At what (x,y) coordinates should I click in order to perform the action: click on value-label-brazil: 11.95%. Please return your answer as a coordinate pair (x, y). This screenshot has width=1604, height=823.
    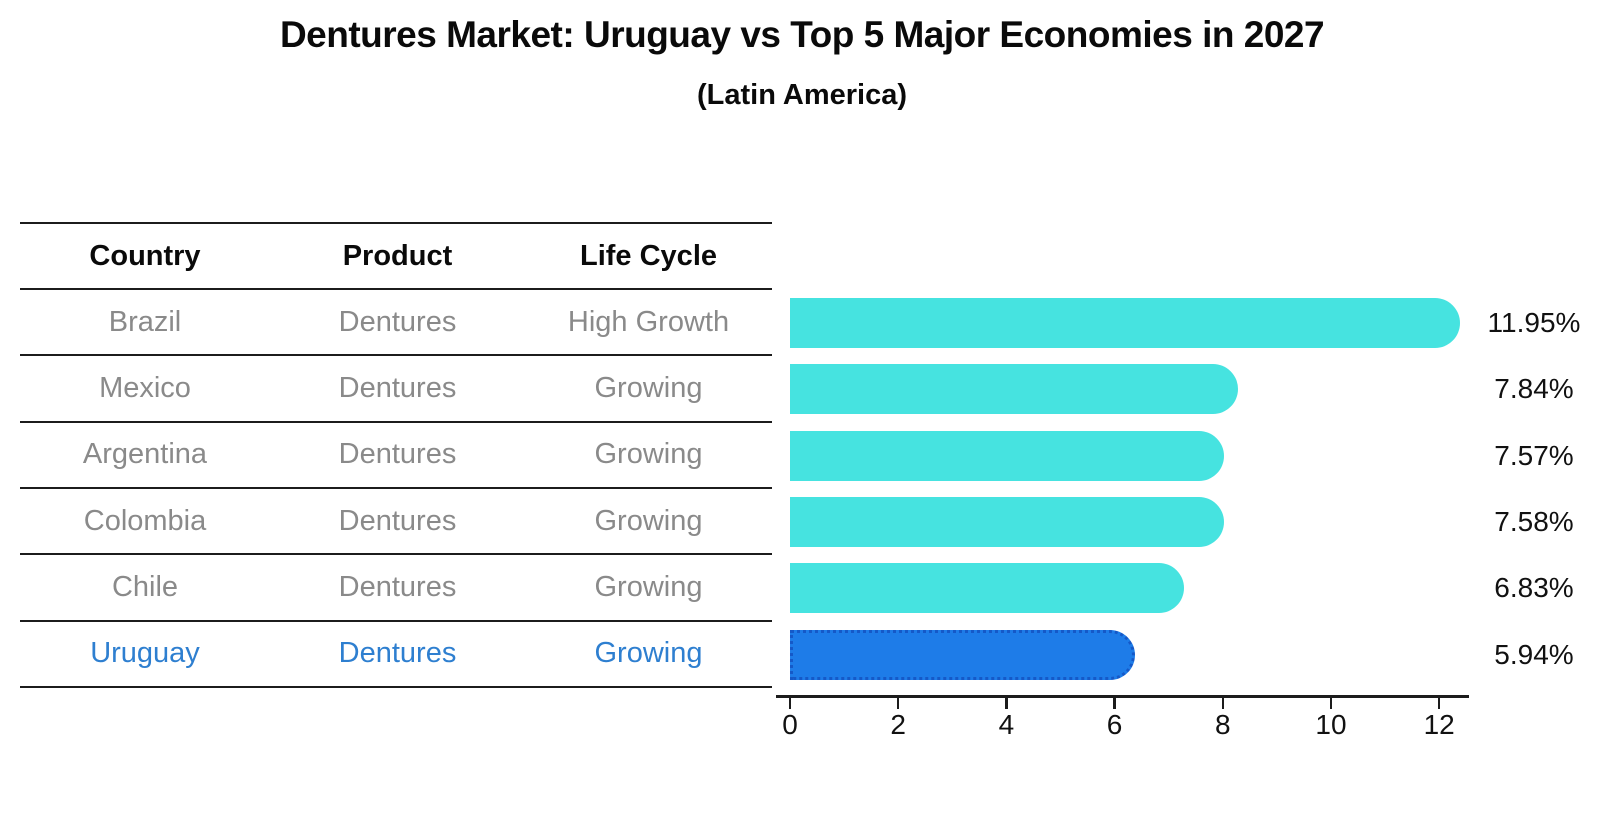
    Looking at the image, I should click on (1534, 323).